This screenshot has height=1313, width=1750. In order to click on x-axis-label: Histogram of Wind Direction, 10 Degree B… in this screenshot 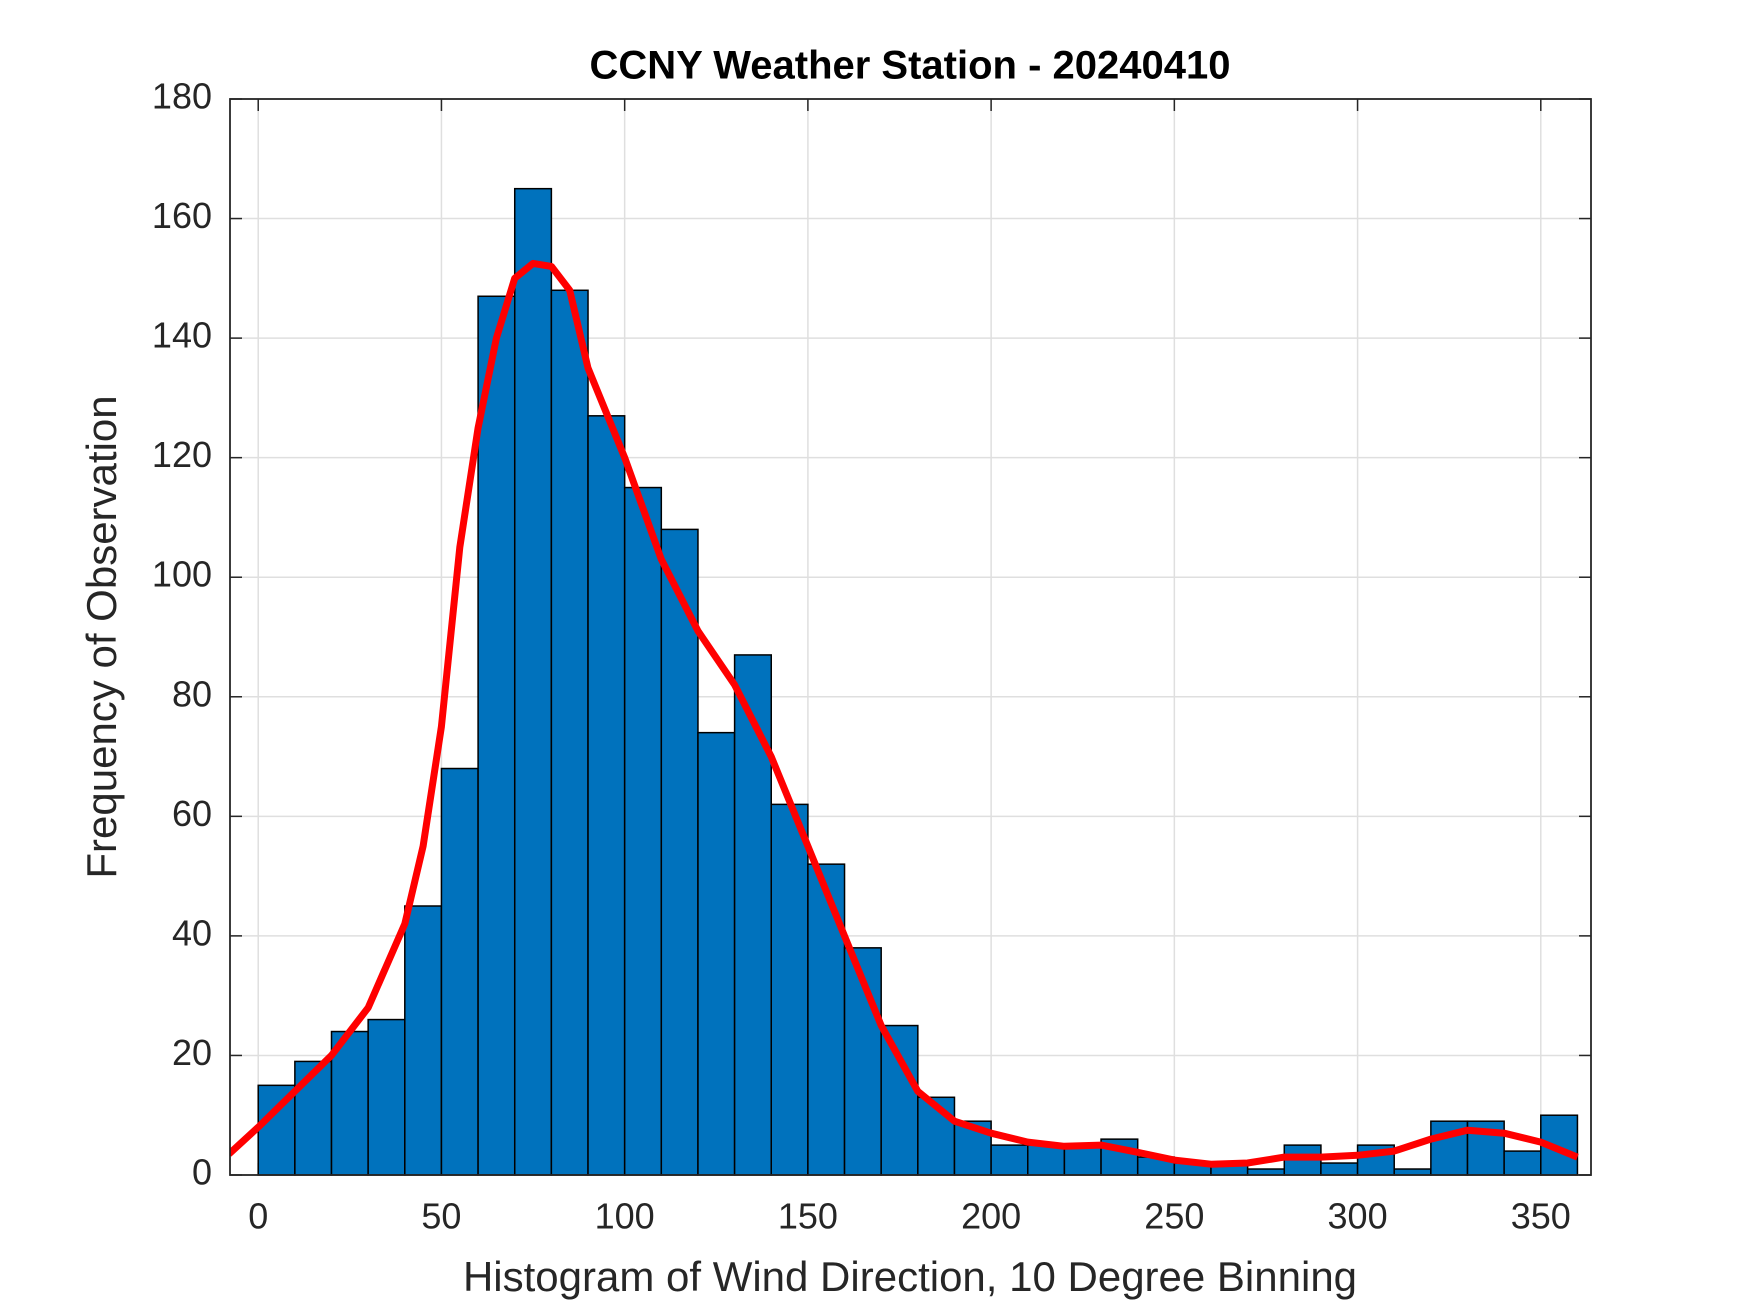, I will do `click(910, 1276)`.